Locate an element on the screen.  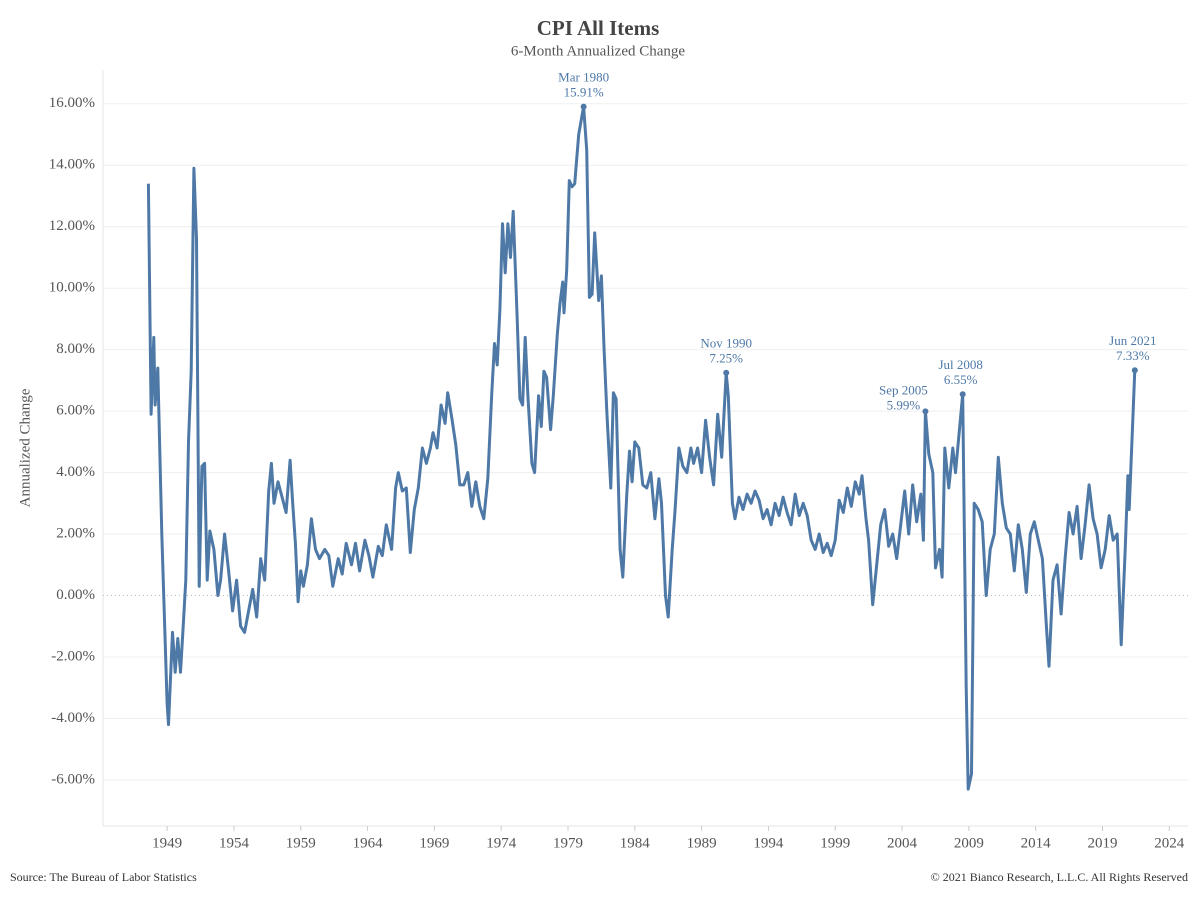
x-tick-label: 2004 is located at coordinates (902, 843).